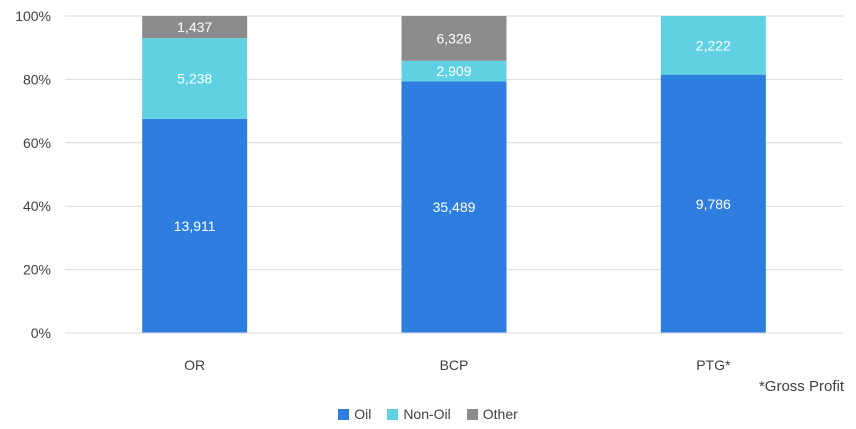  I want to click on legend-item-other: Other, so click(492, 414).